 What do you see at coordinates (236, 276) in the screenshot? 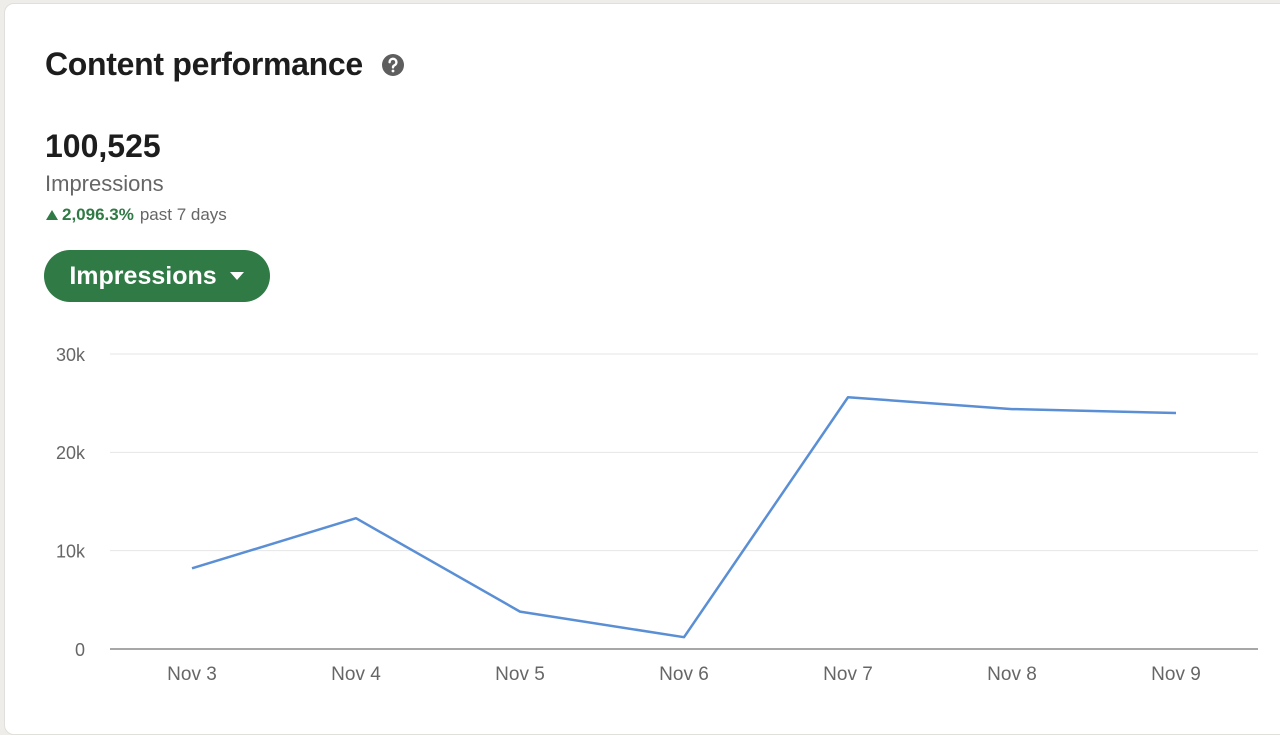
I see `dropdown-caret` at bounding box center [236, 276].